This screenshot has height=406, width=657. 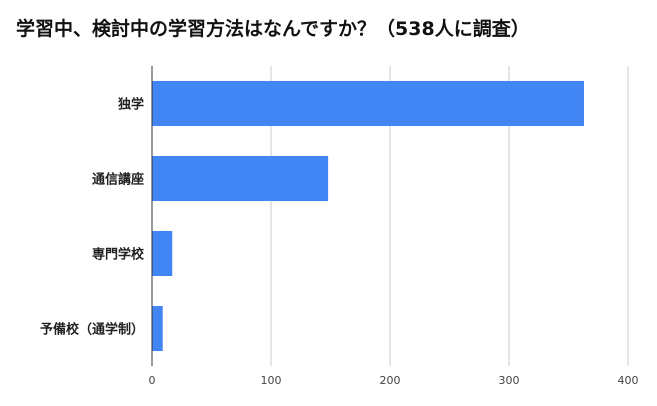 I want to click on category-label-2: 専門学校, so click(x=118, y=255).